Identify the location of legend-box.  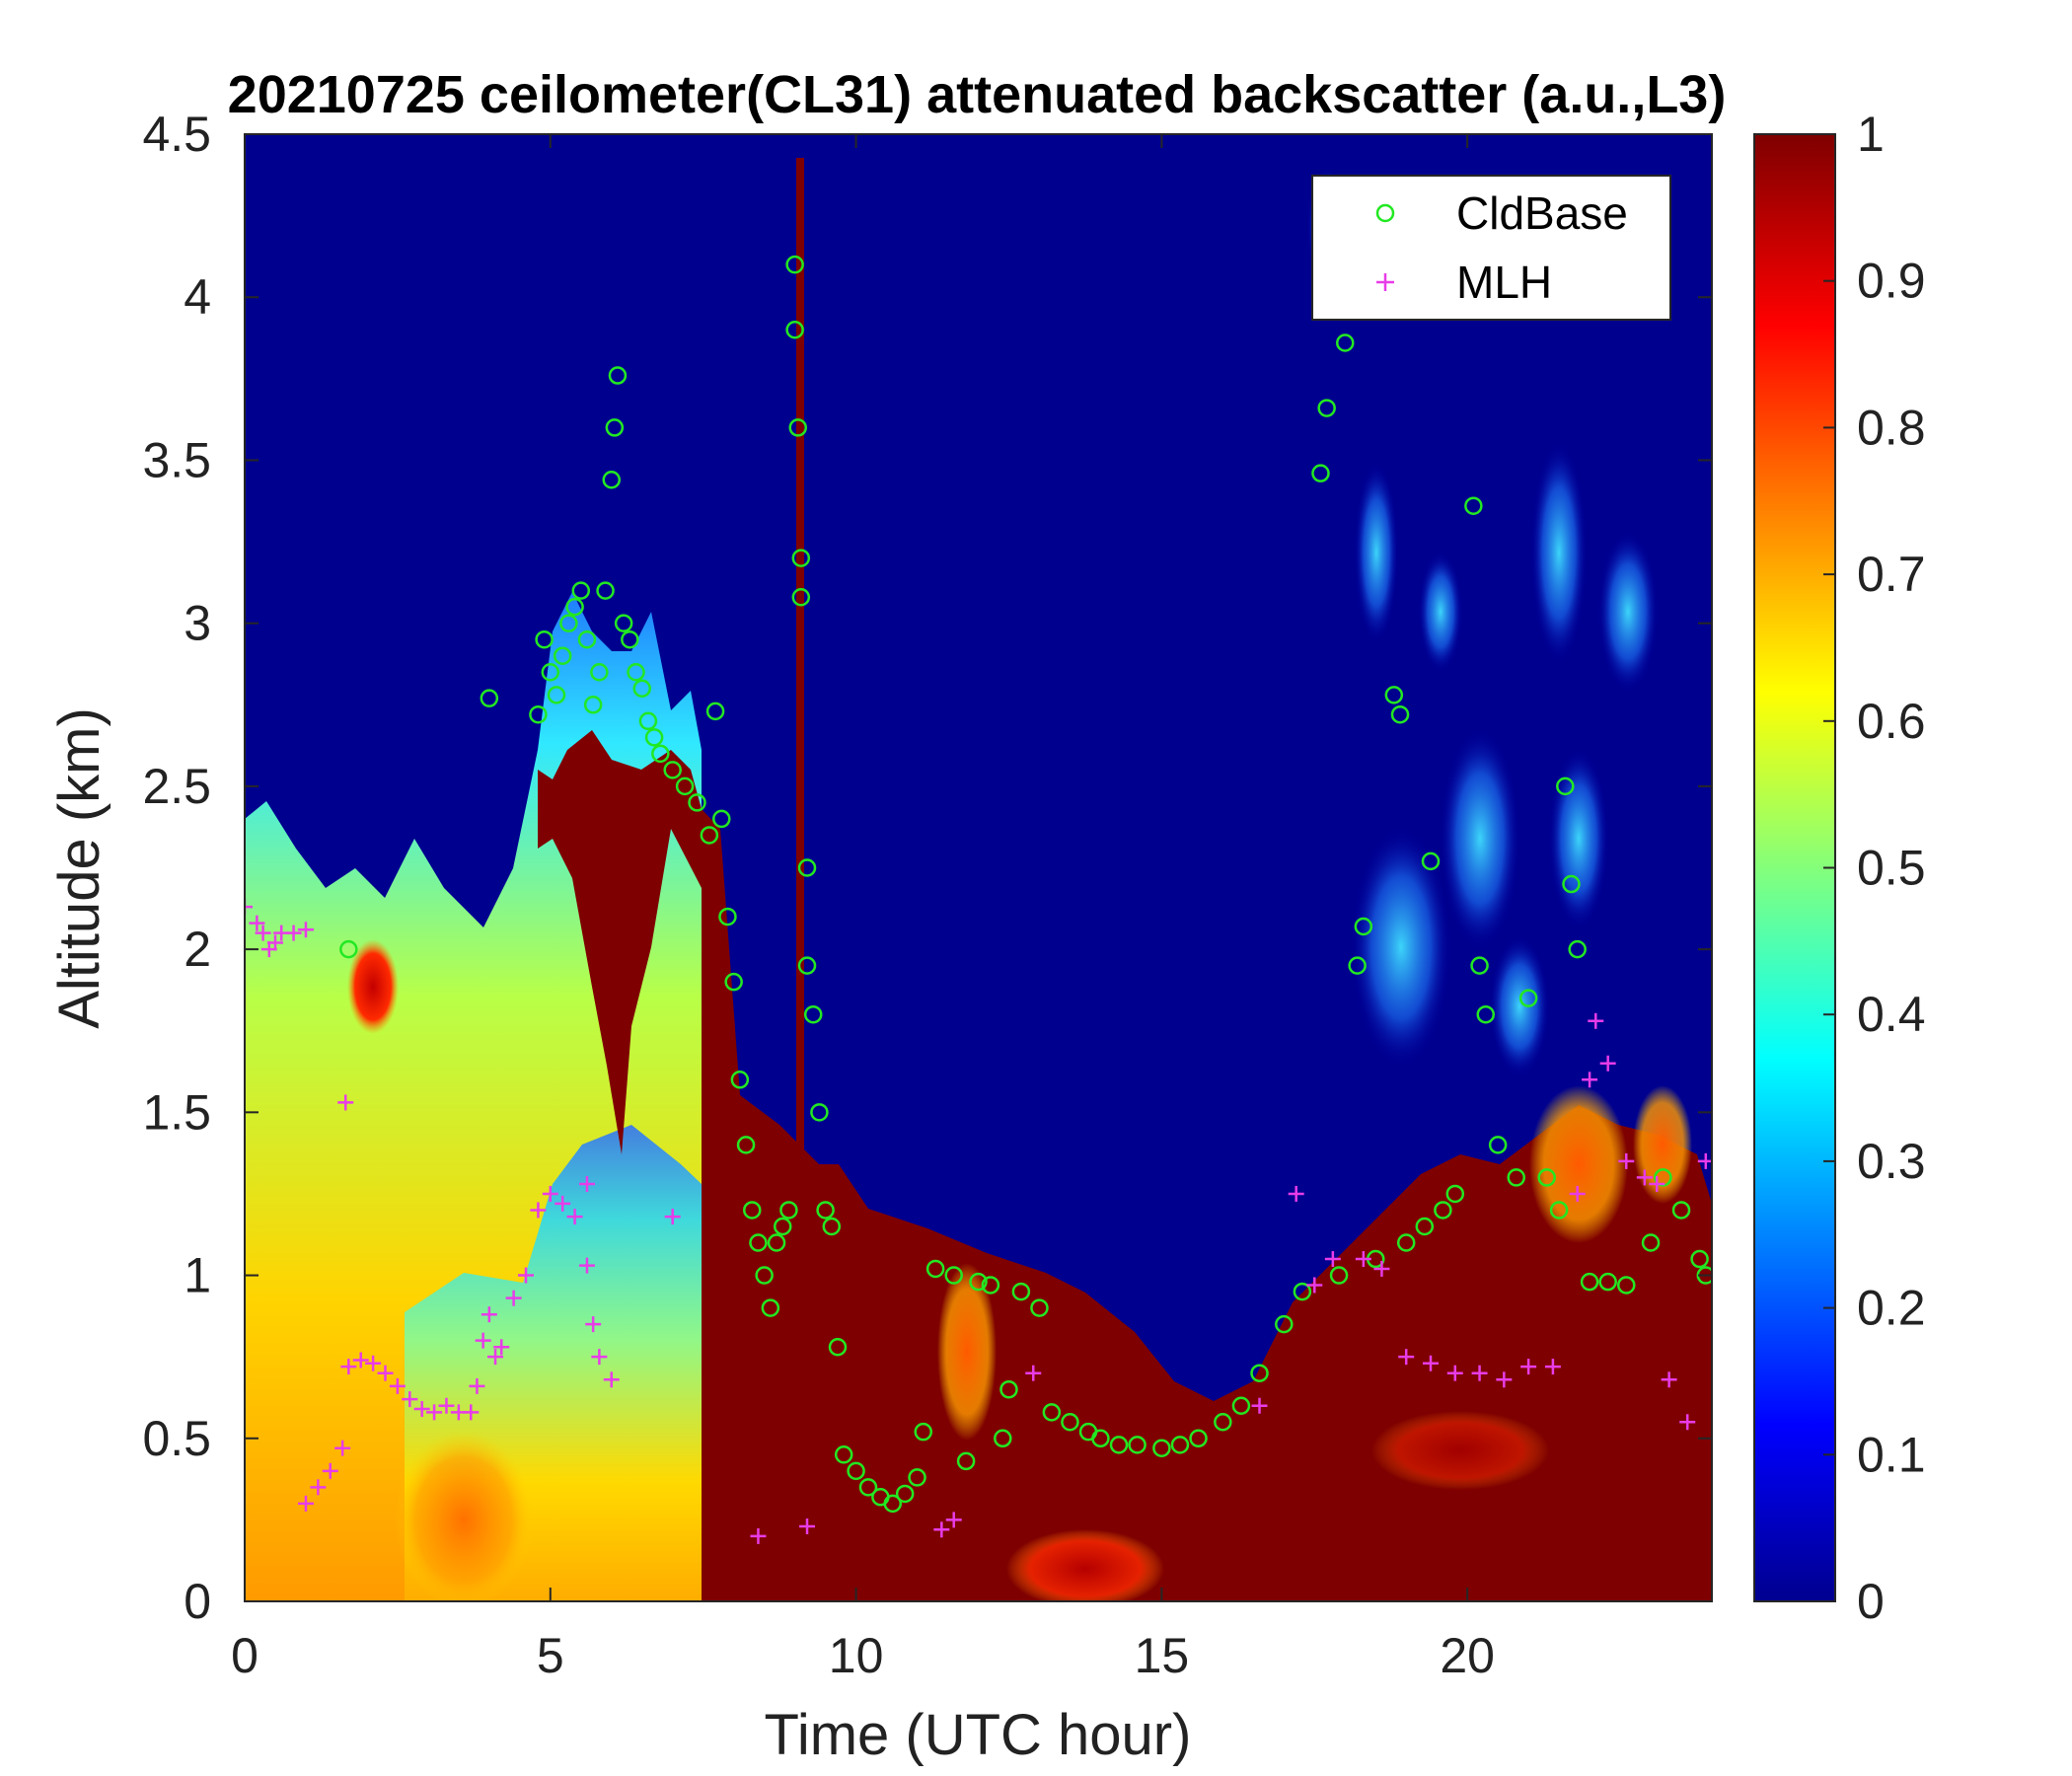
(1491, 248).